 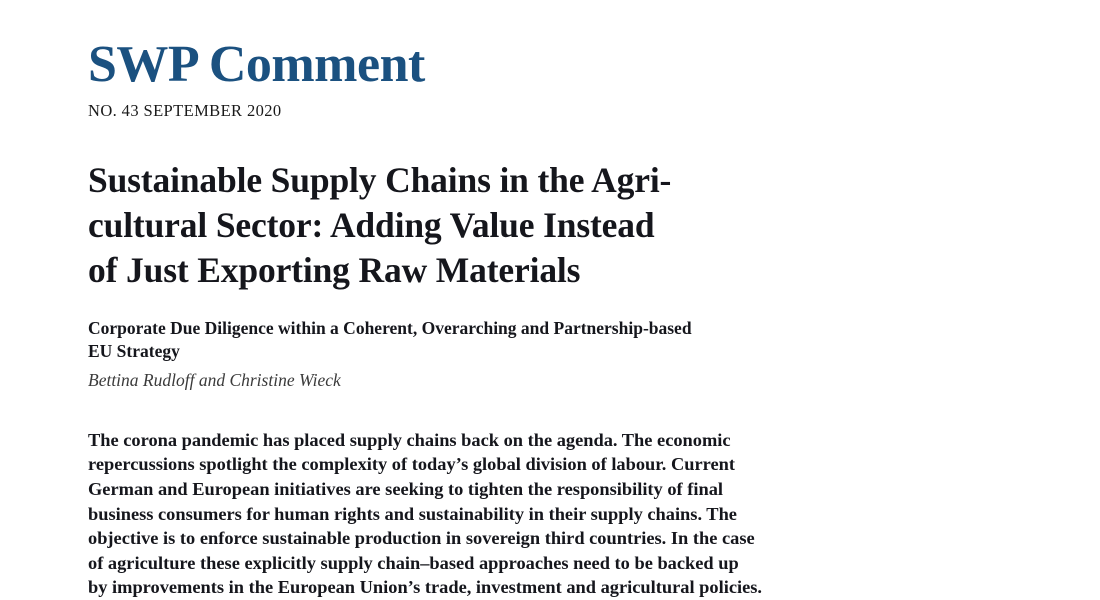 What do you see at coordinates (134, 351) in the screenshot?
I see `article-subtitle-line: EU Strategy` at bounding box center [134, 351].